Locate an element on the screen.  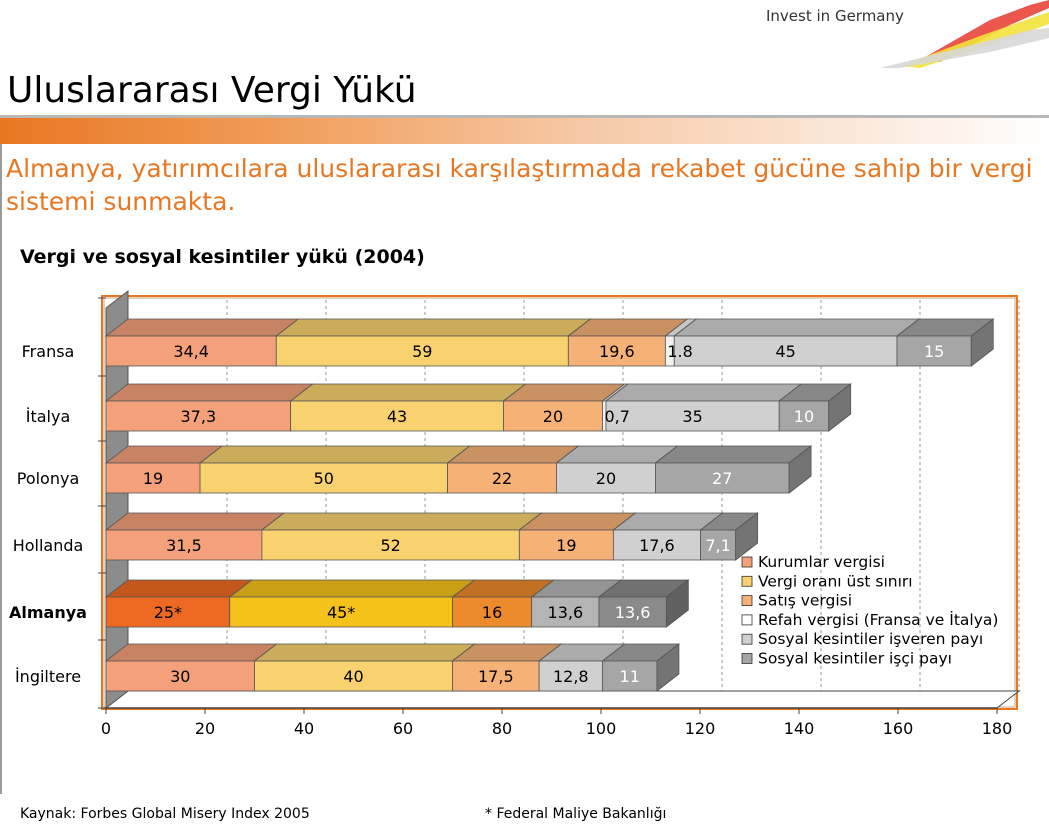
x-tick-label-140: 140 is located at coordinates (799, 728).